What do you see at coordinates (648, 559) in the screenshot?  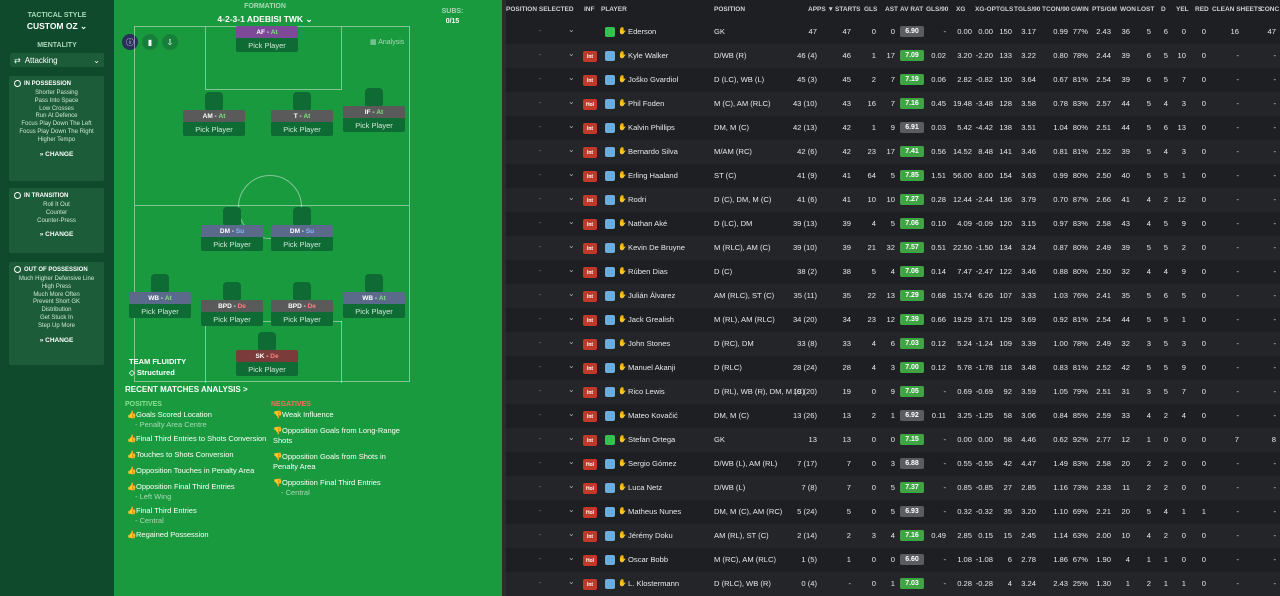 I see `player-name: Oscar Bobb` at bounding box center [648, 559].